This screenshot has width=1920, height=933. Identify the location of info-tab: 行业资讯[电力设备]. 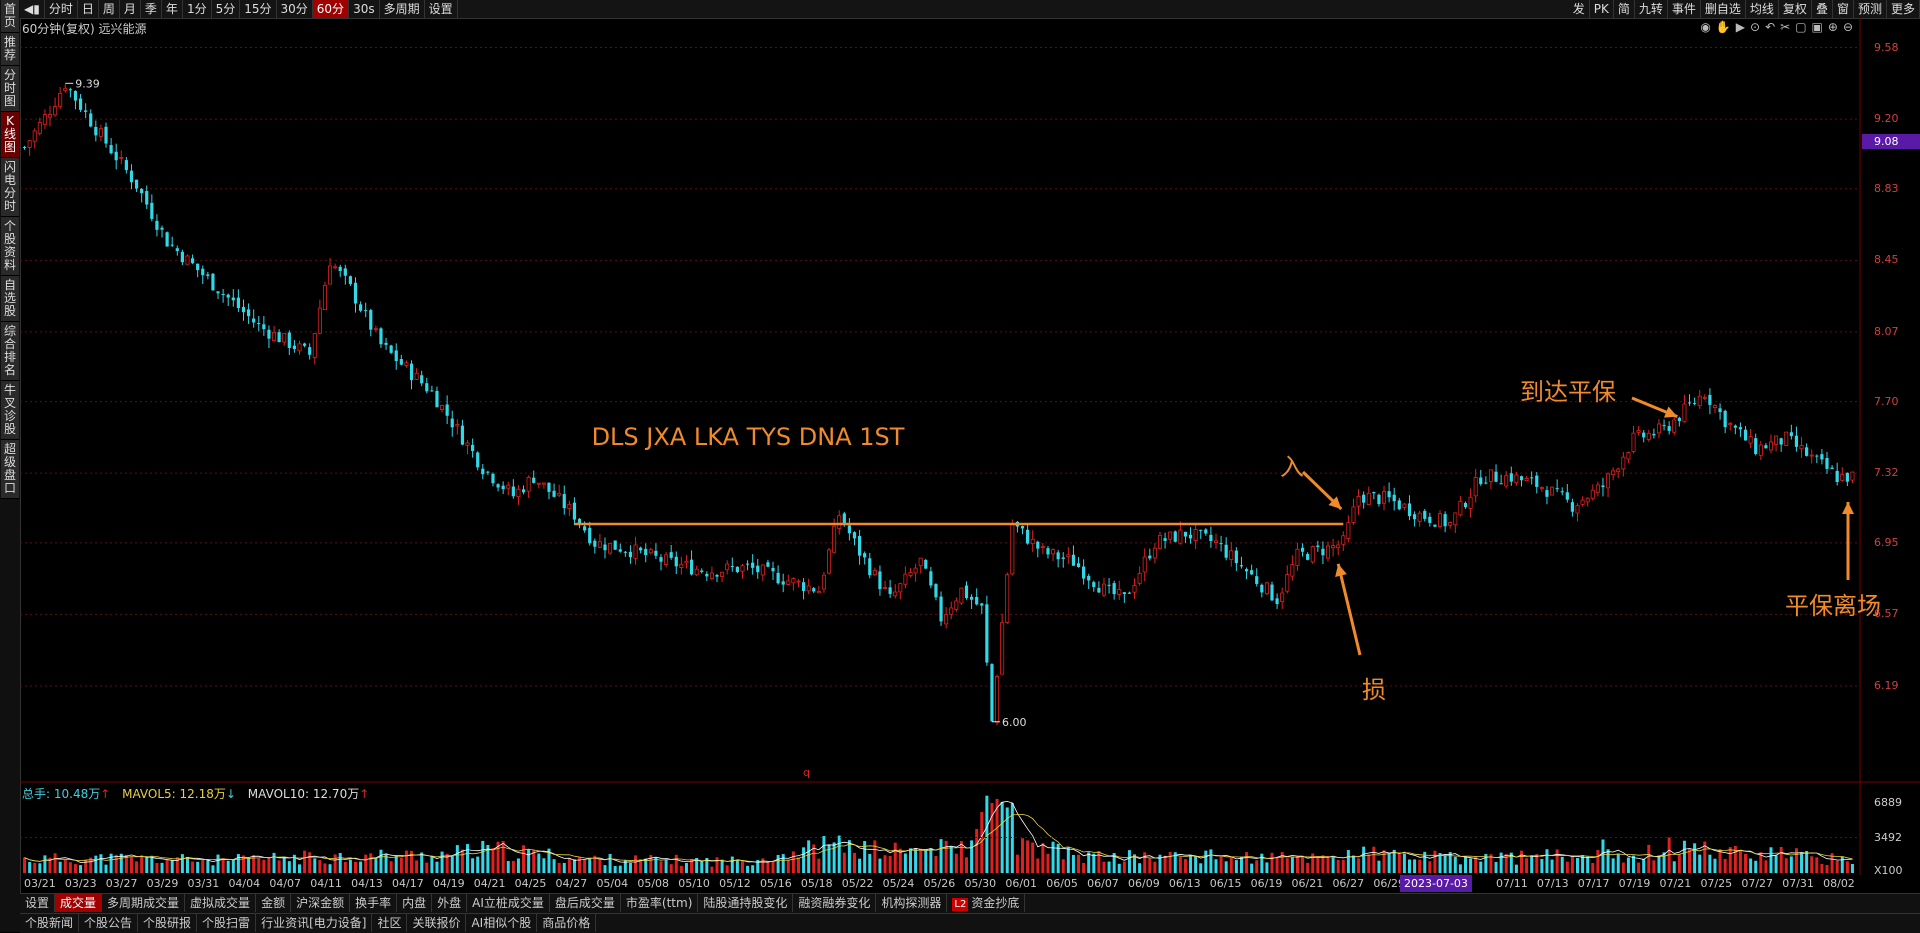
(314, 923).